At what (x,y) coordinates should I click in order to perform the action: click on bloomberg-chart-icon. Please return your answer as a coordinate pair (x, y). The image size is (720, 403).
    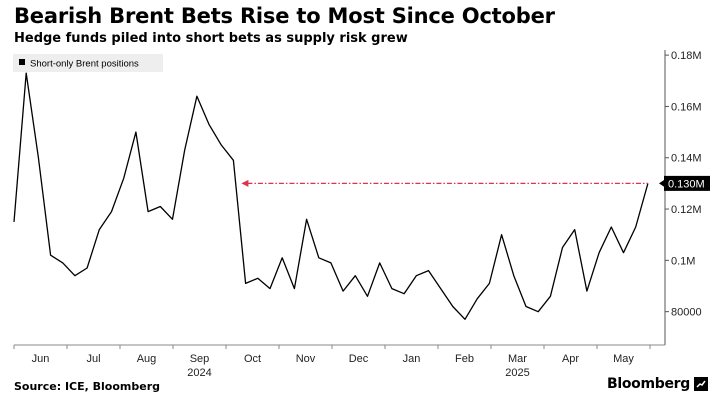
    Looking at the image, I should click on (701, 384).